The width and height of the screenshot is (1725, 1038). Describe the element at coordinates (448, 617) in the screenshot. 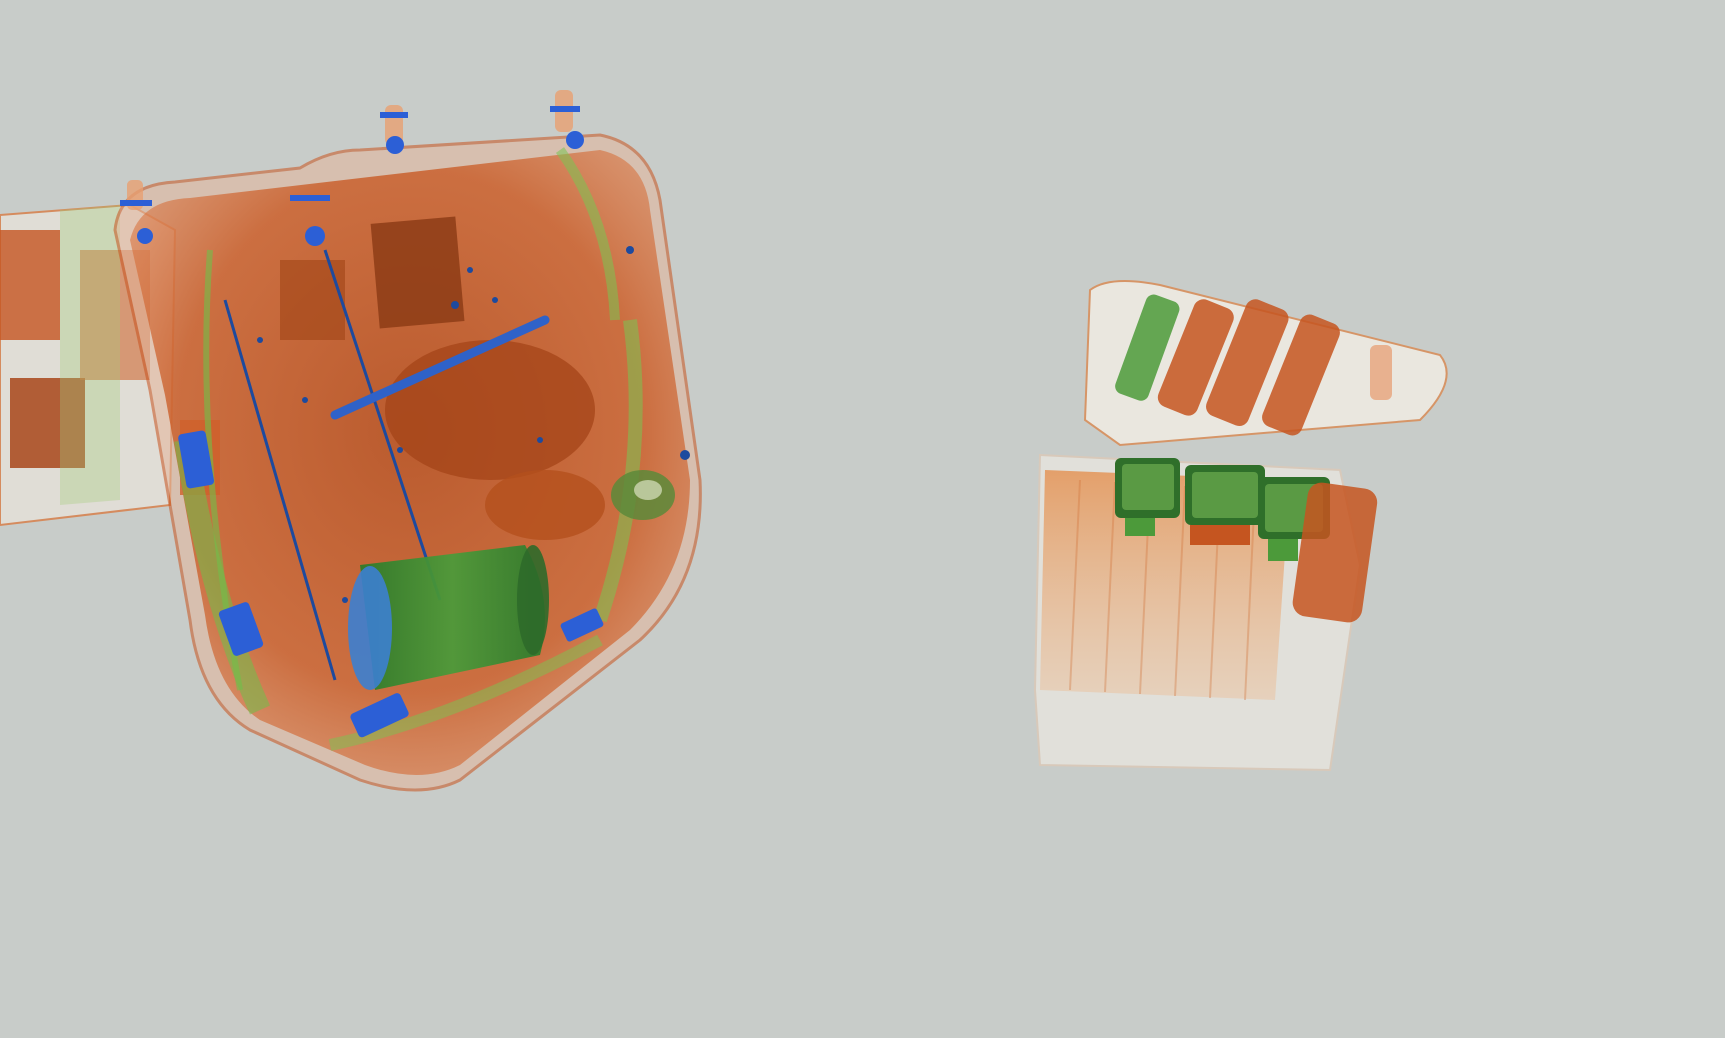

I see `cylinder-container` at that location.